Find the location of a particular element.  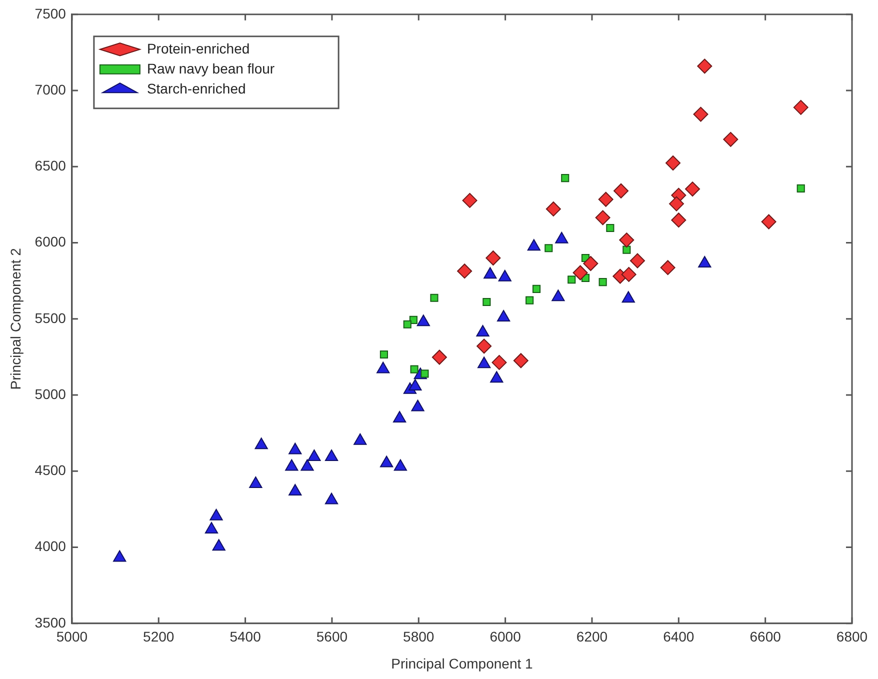

x-tick-label: 5800 is located at coordinates (418, 636).